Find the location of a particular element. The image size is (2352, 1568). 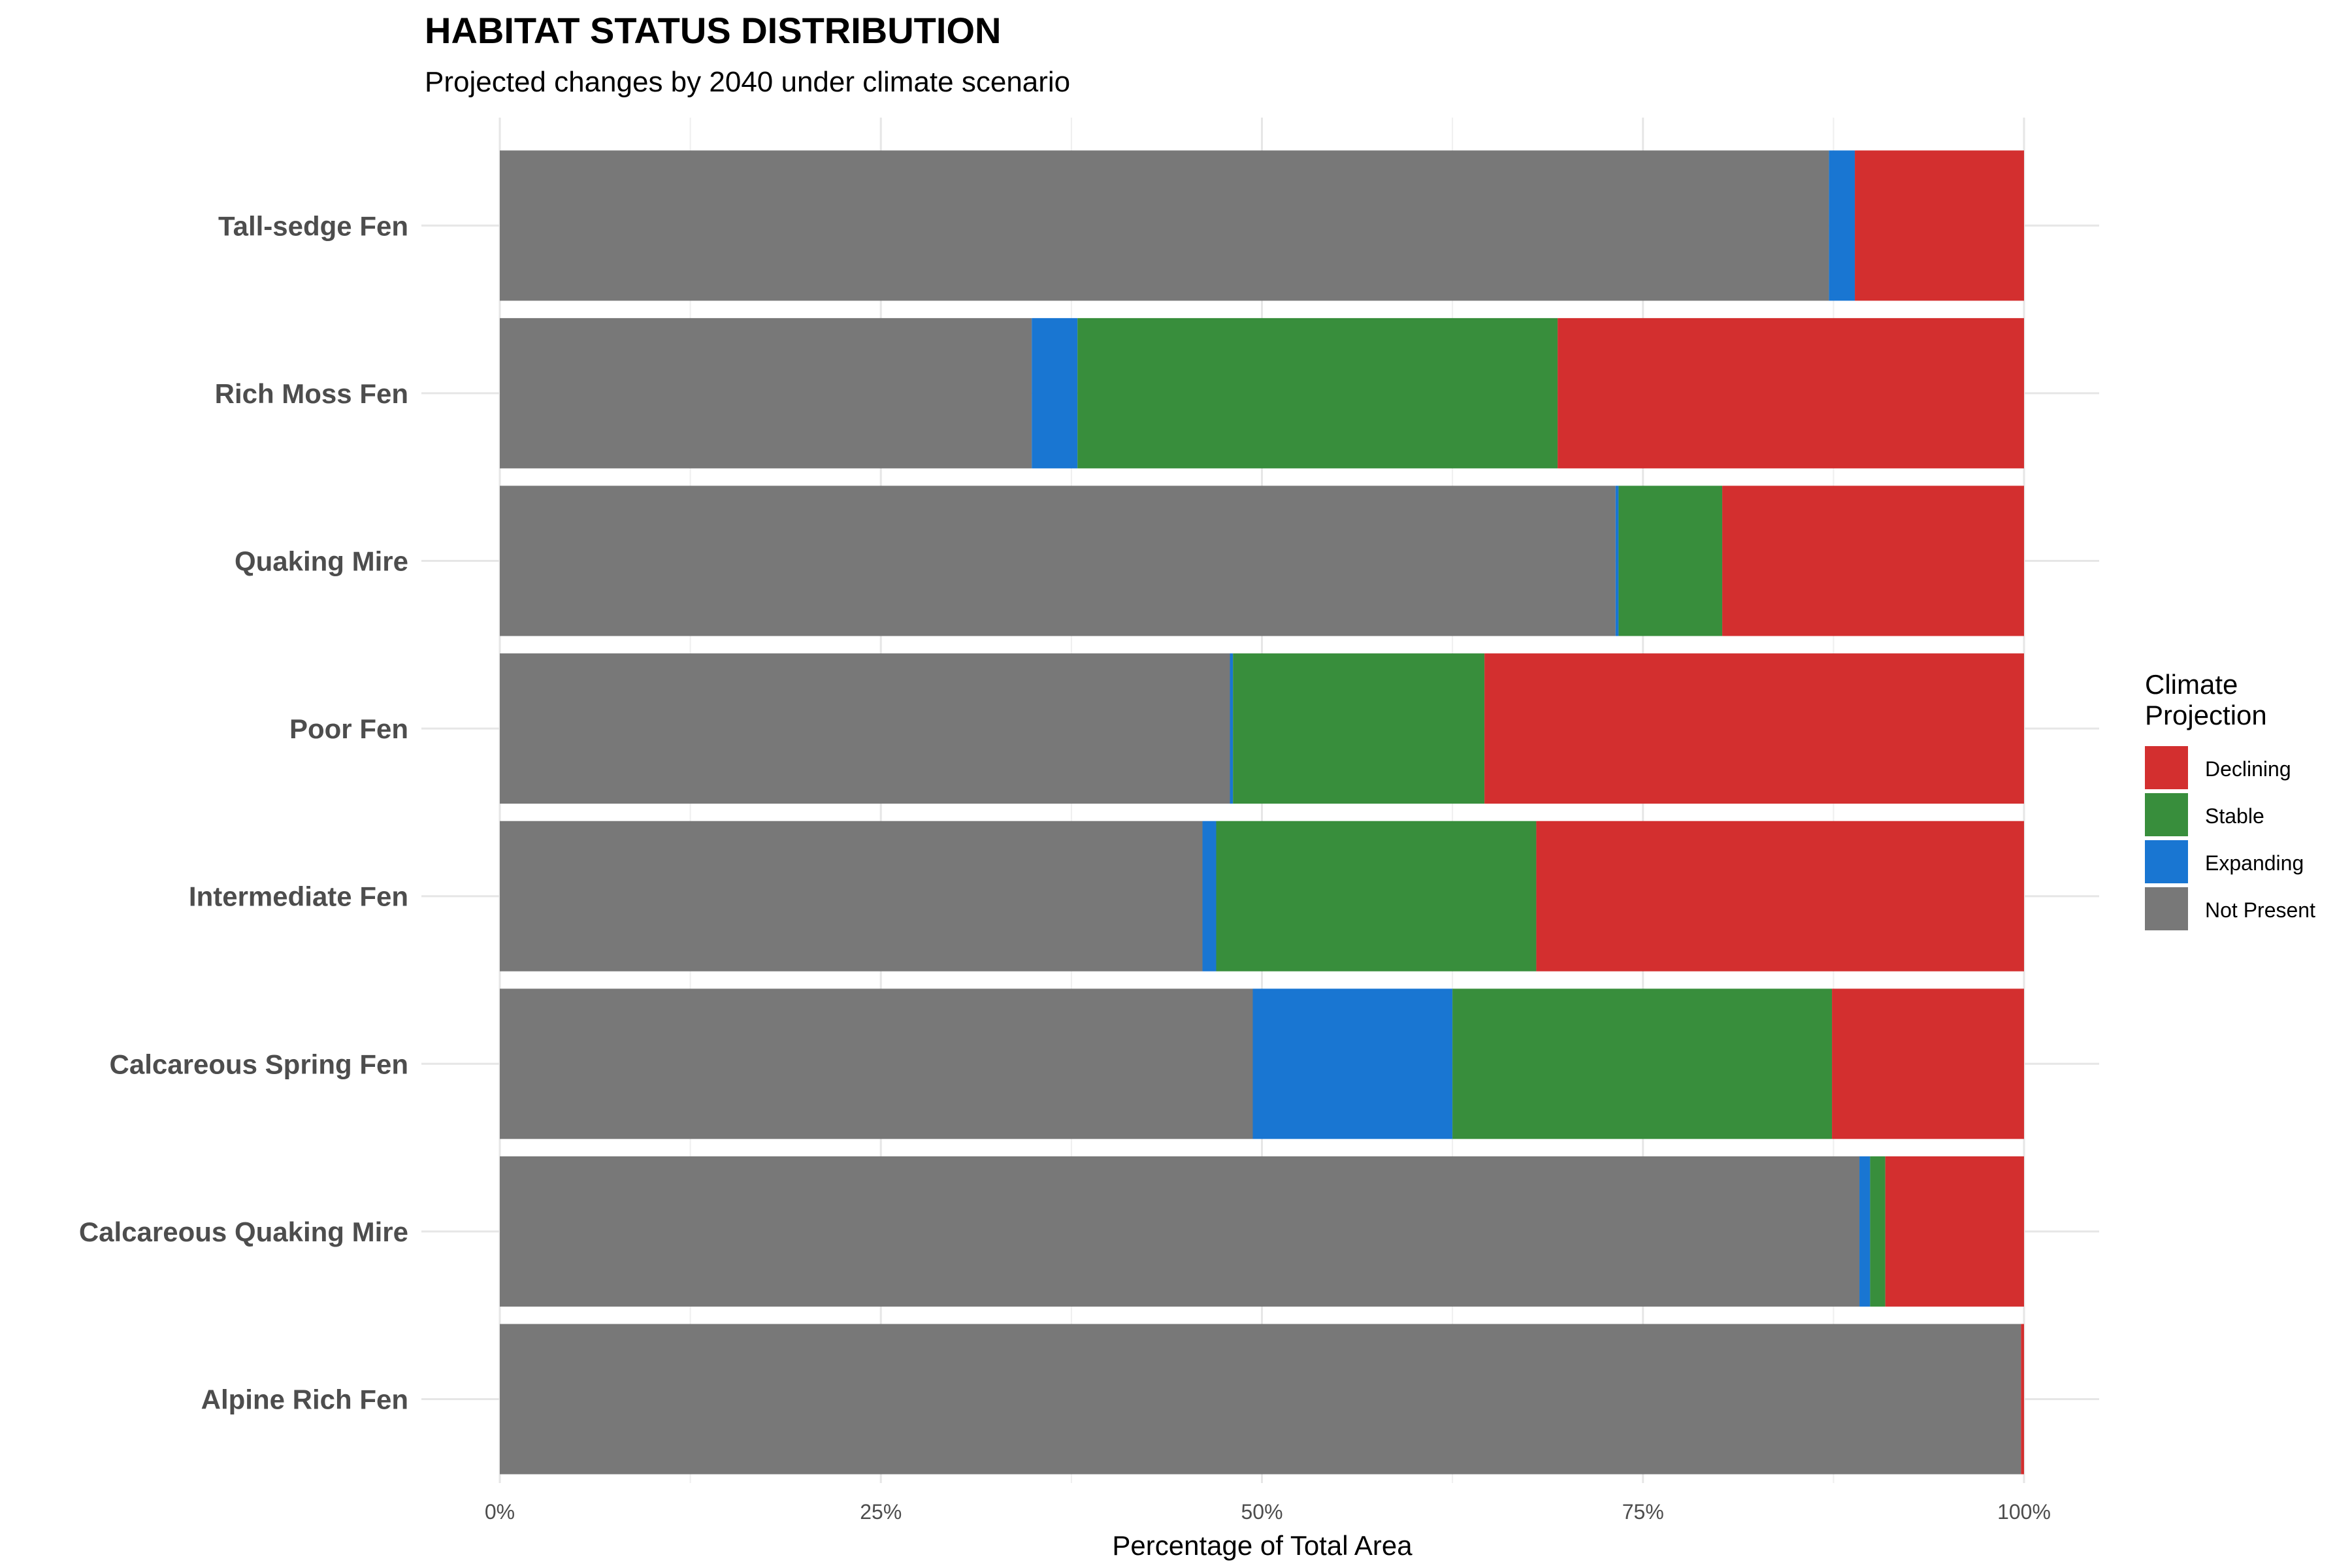

category-label-tall-sedge-fen: Tall-sedge Fen is located at coordinates (313, 225).